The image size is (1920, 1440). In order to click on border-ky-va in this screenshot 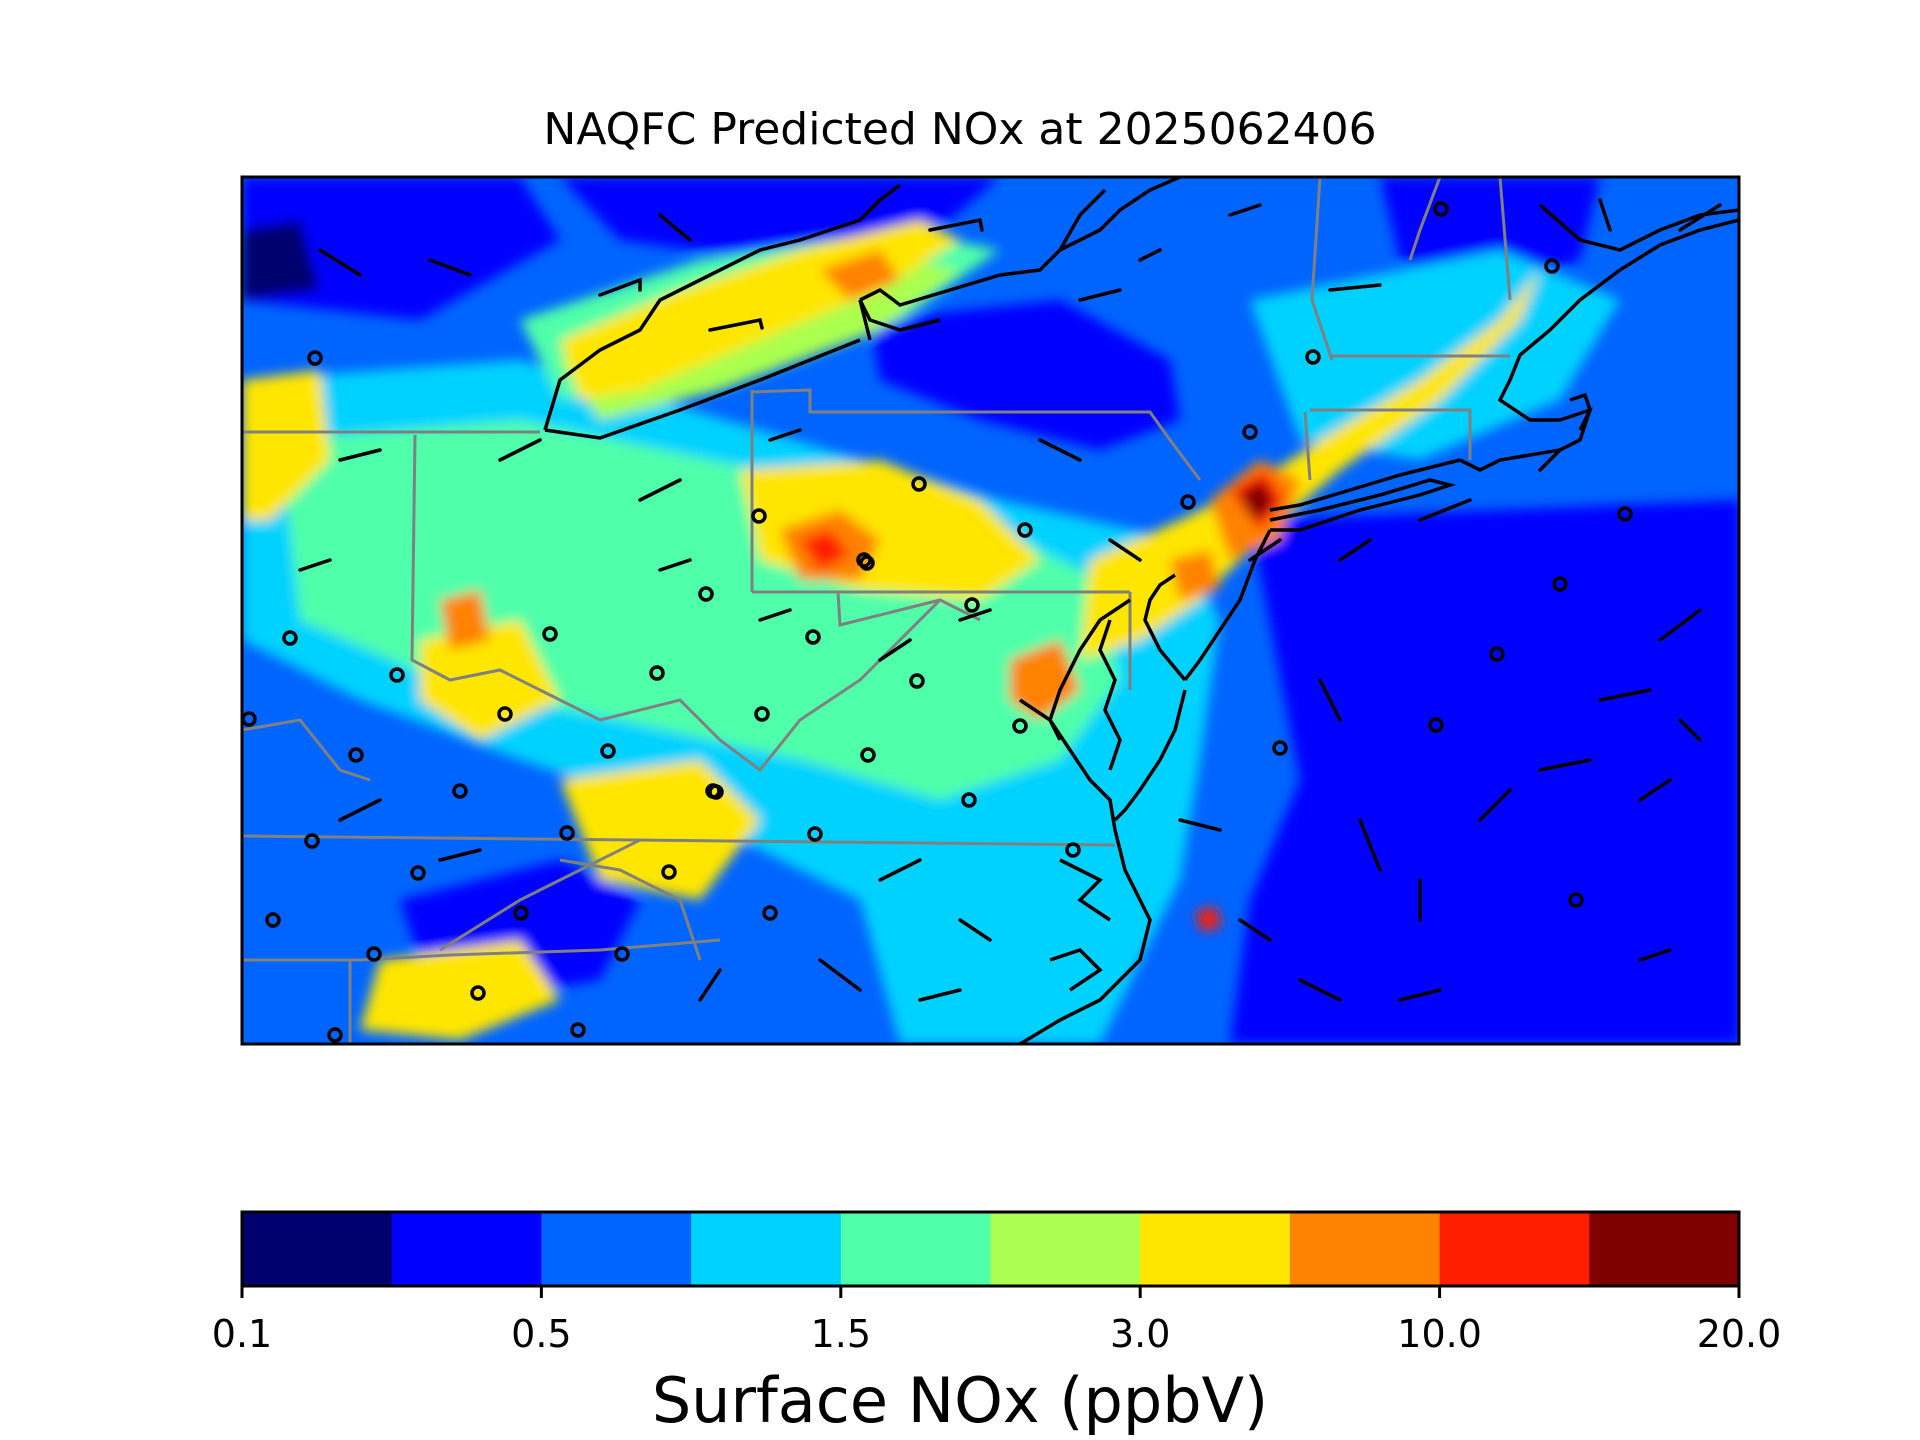, I will do `click(481, 950)`.